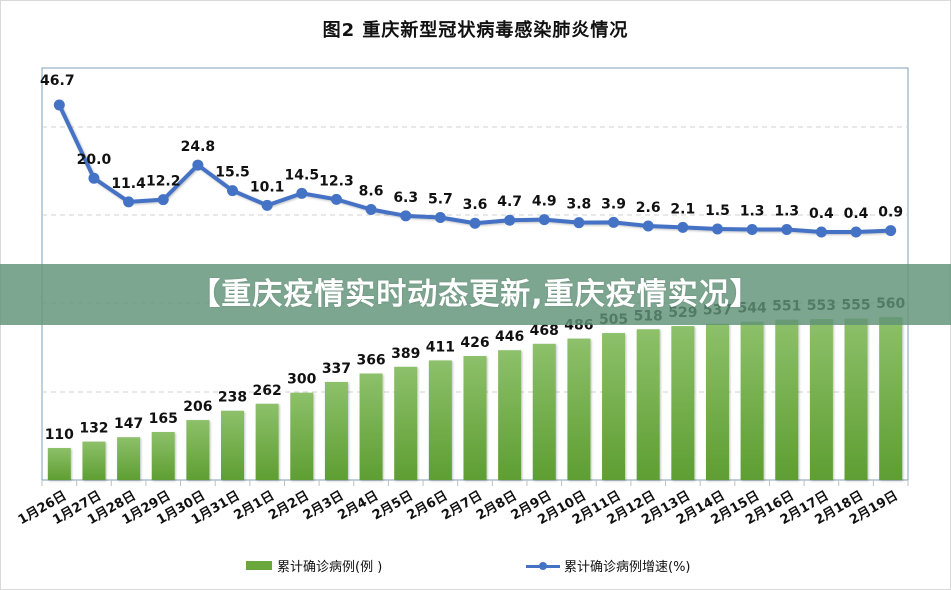  I want to click on bar-value-label: 389, so click(405, 354).